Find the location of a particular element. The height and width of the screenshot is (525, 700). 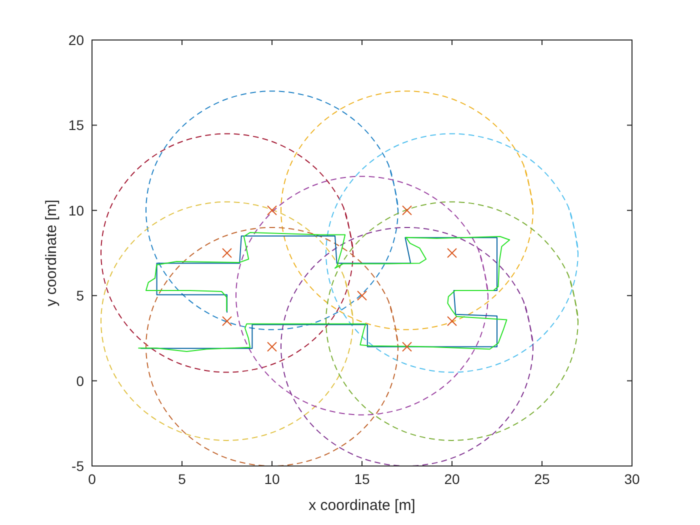

x-tick-label: 20 is located at coordinates (452, 479).